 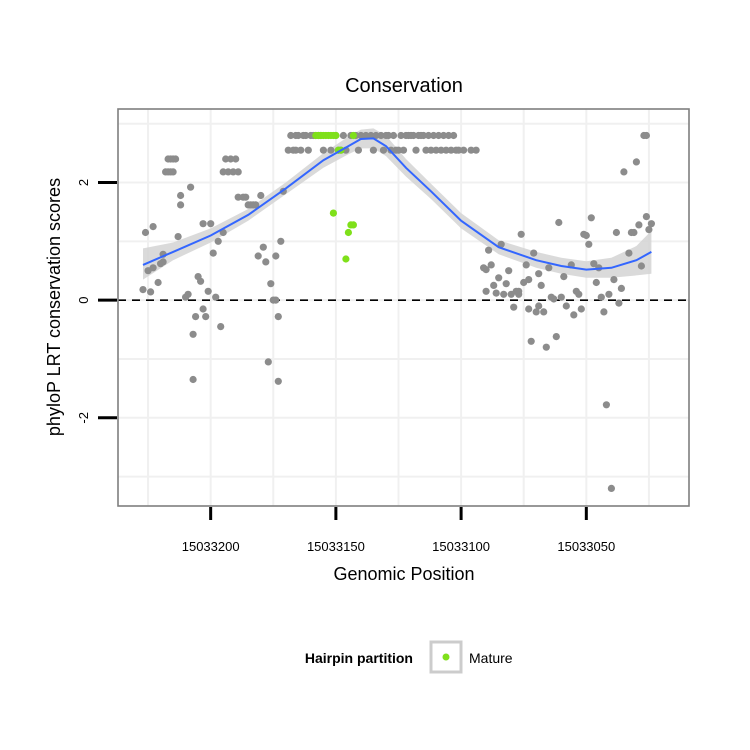 I want to click on x-tick-label: 15033200, so click(x=211, y=546).